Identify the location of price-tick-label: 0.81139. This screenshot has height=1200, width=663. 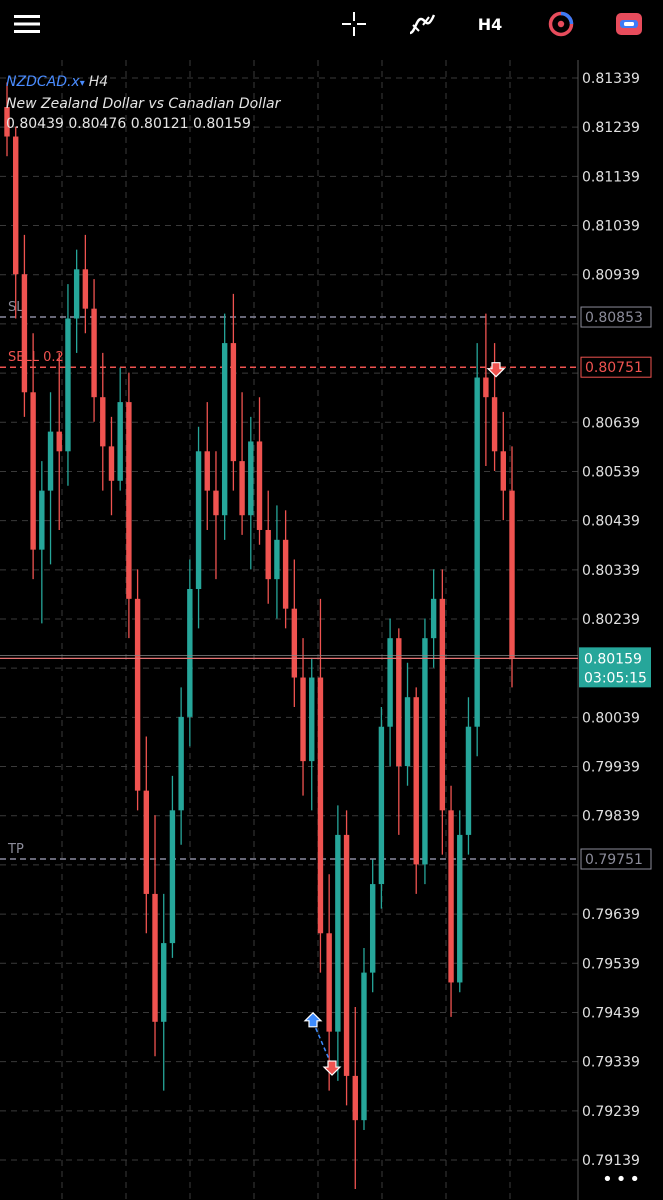
(611, 177).